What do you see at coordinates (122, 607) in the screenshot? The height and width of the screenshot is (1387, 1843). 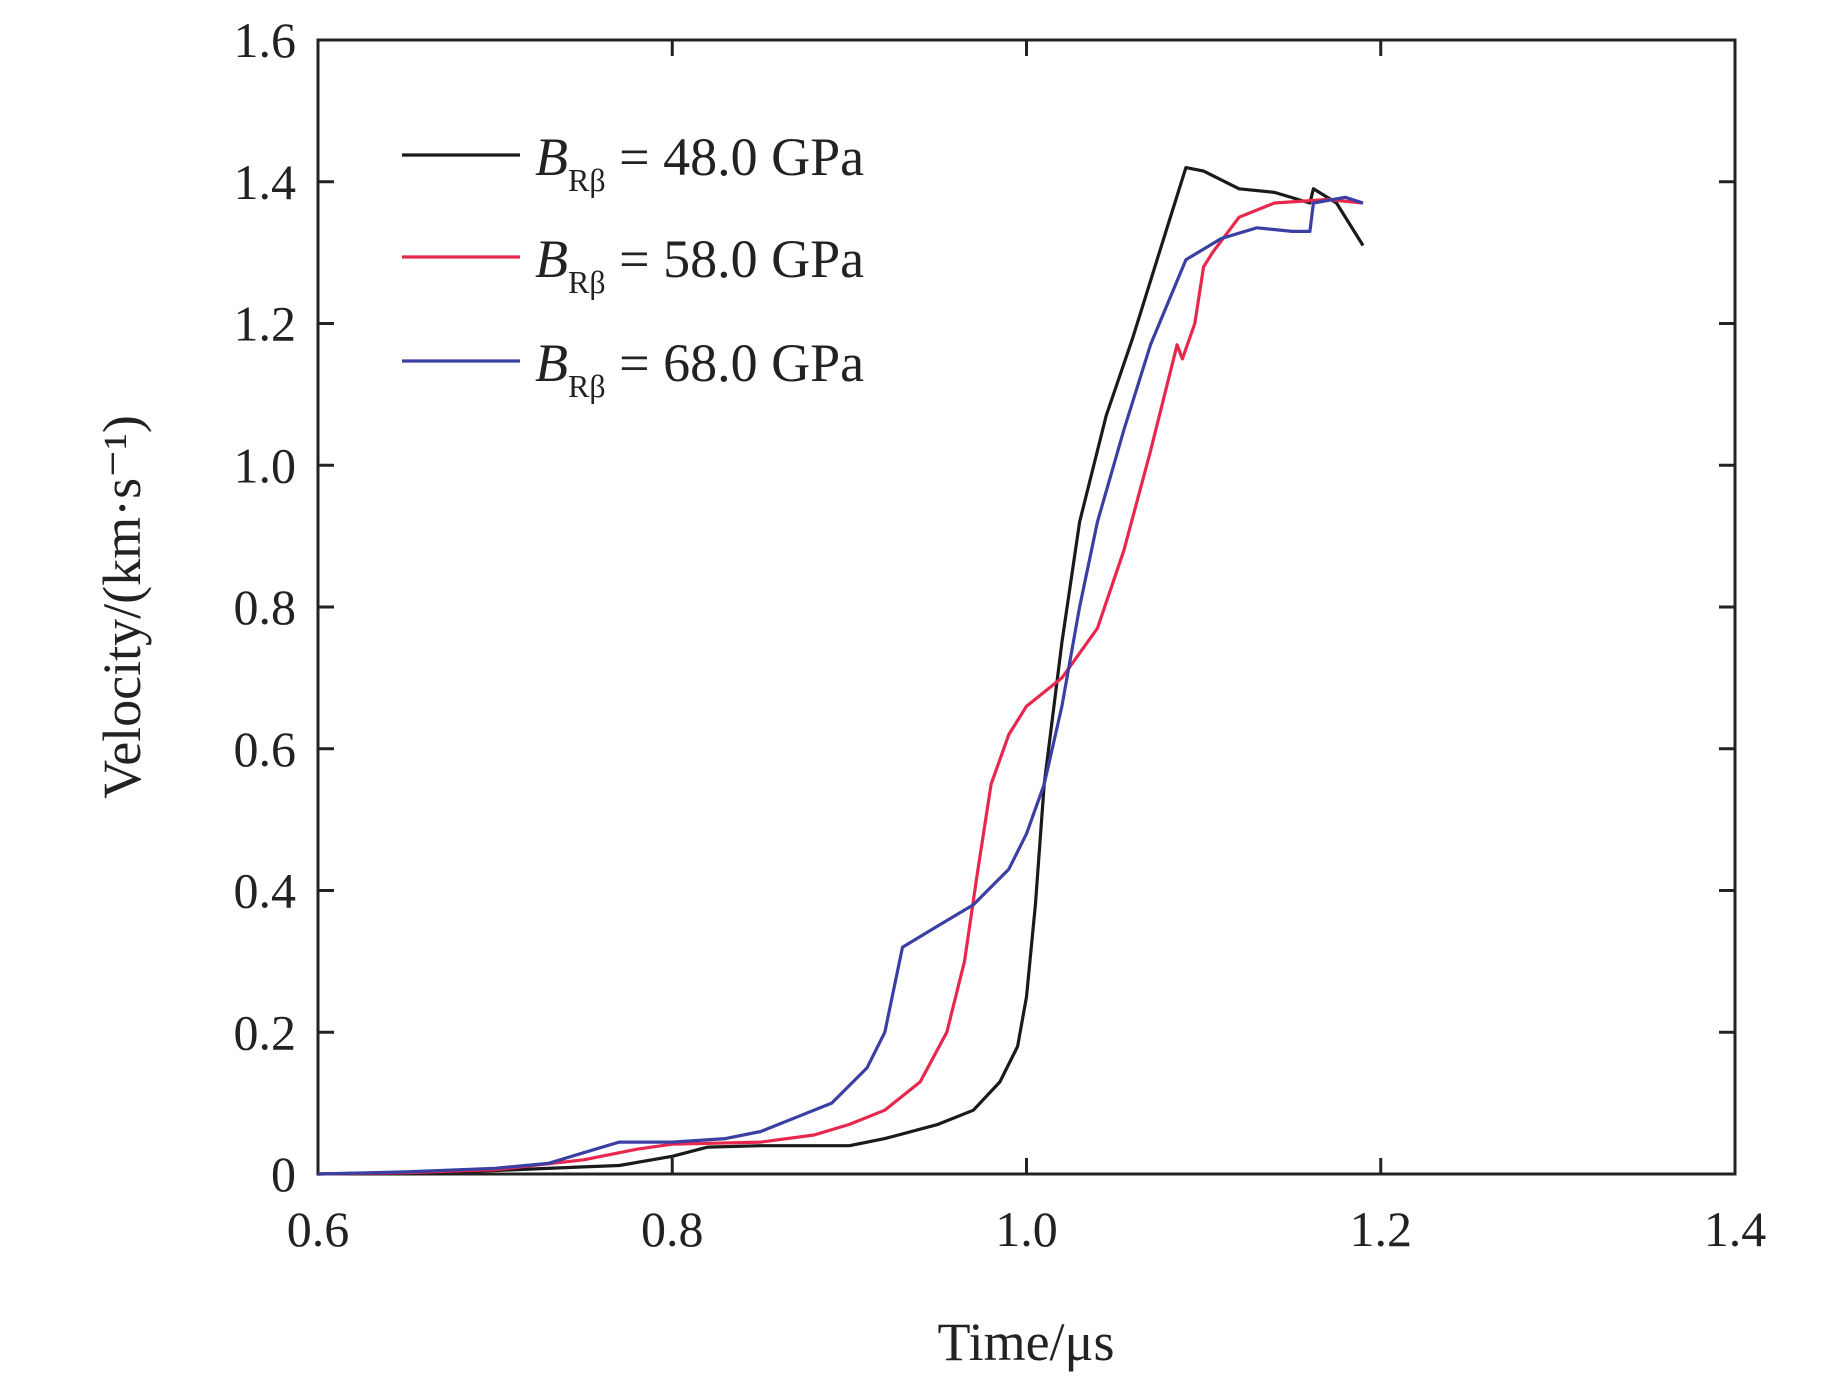 I see `y-axis-label: Velocity/(km·s⁻¹)` at bounding box center [122, 607].